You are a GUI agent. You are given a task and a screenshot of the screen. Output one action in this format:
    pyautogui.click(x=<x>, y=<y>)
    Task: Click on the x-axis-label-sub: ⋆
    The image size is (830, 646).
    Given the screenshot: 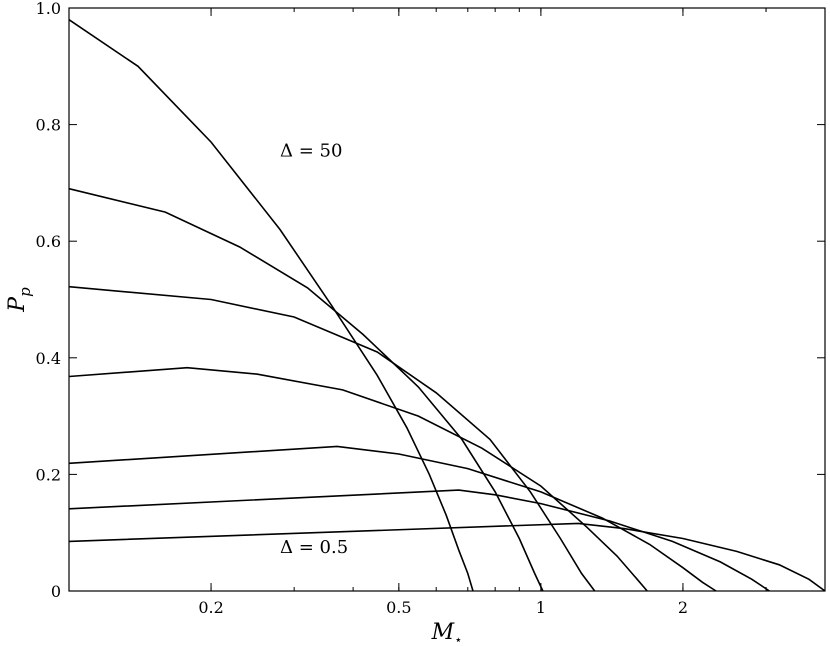 What is the action you would take?
    pyautogui.click(x=458, y=639)
    